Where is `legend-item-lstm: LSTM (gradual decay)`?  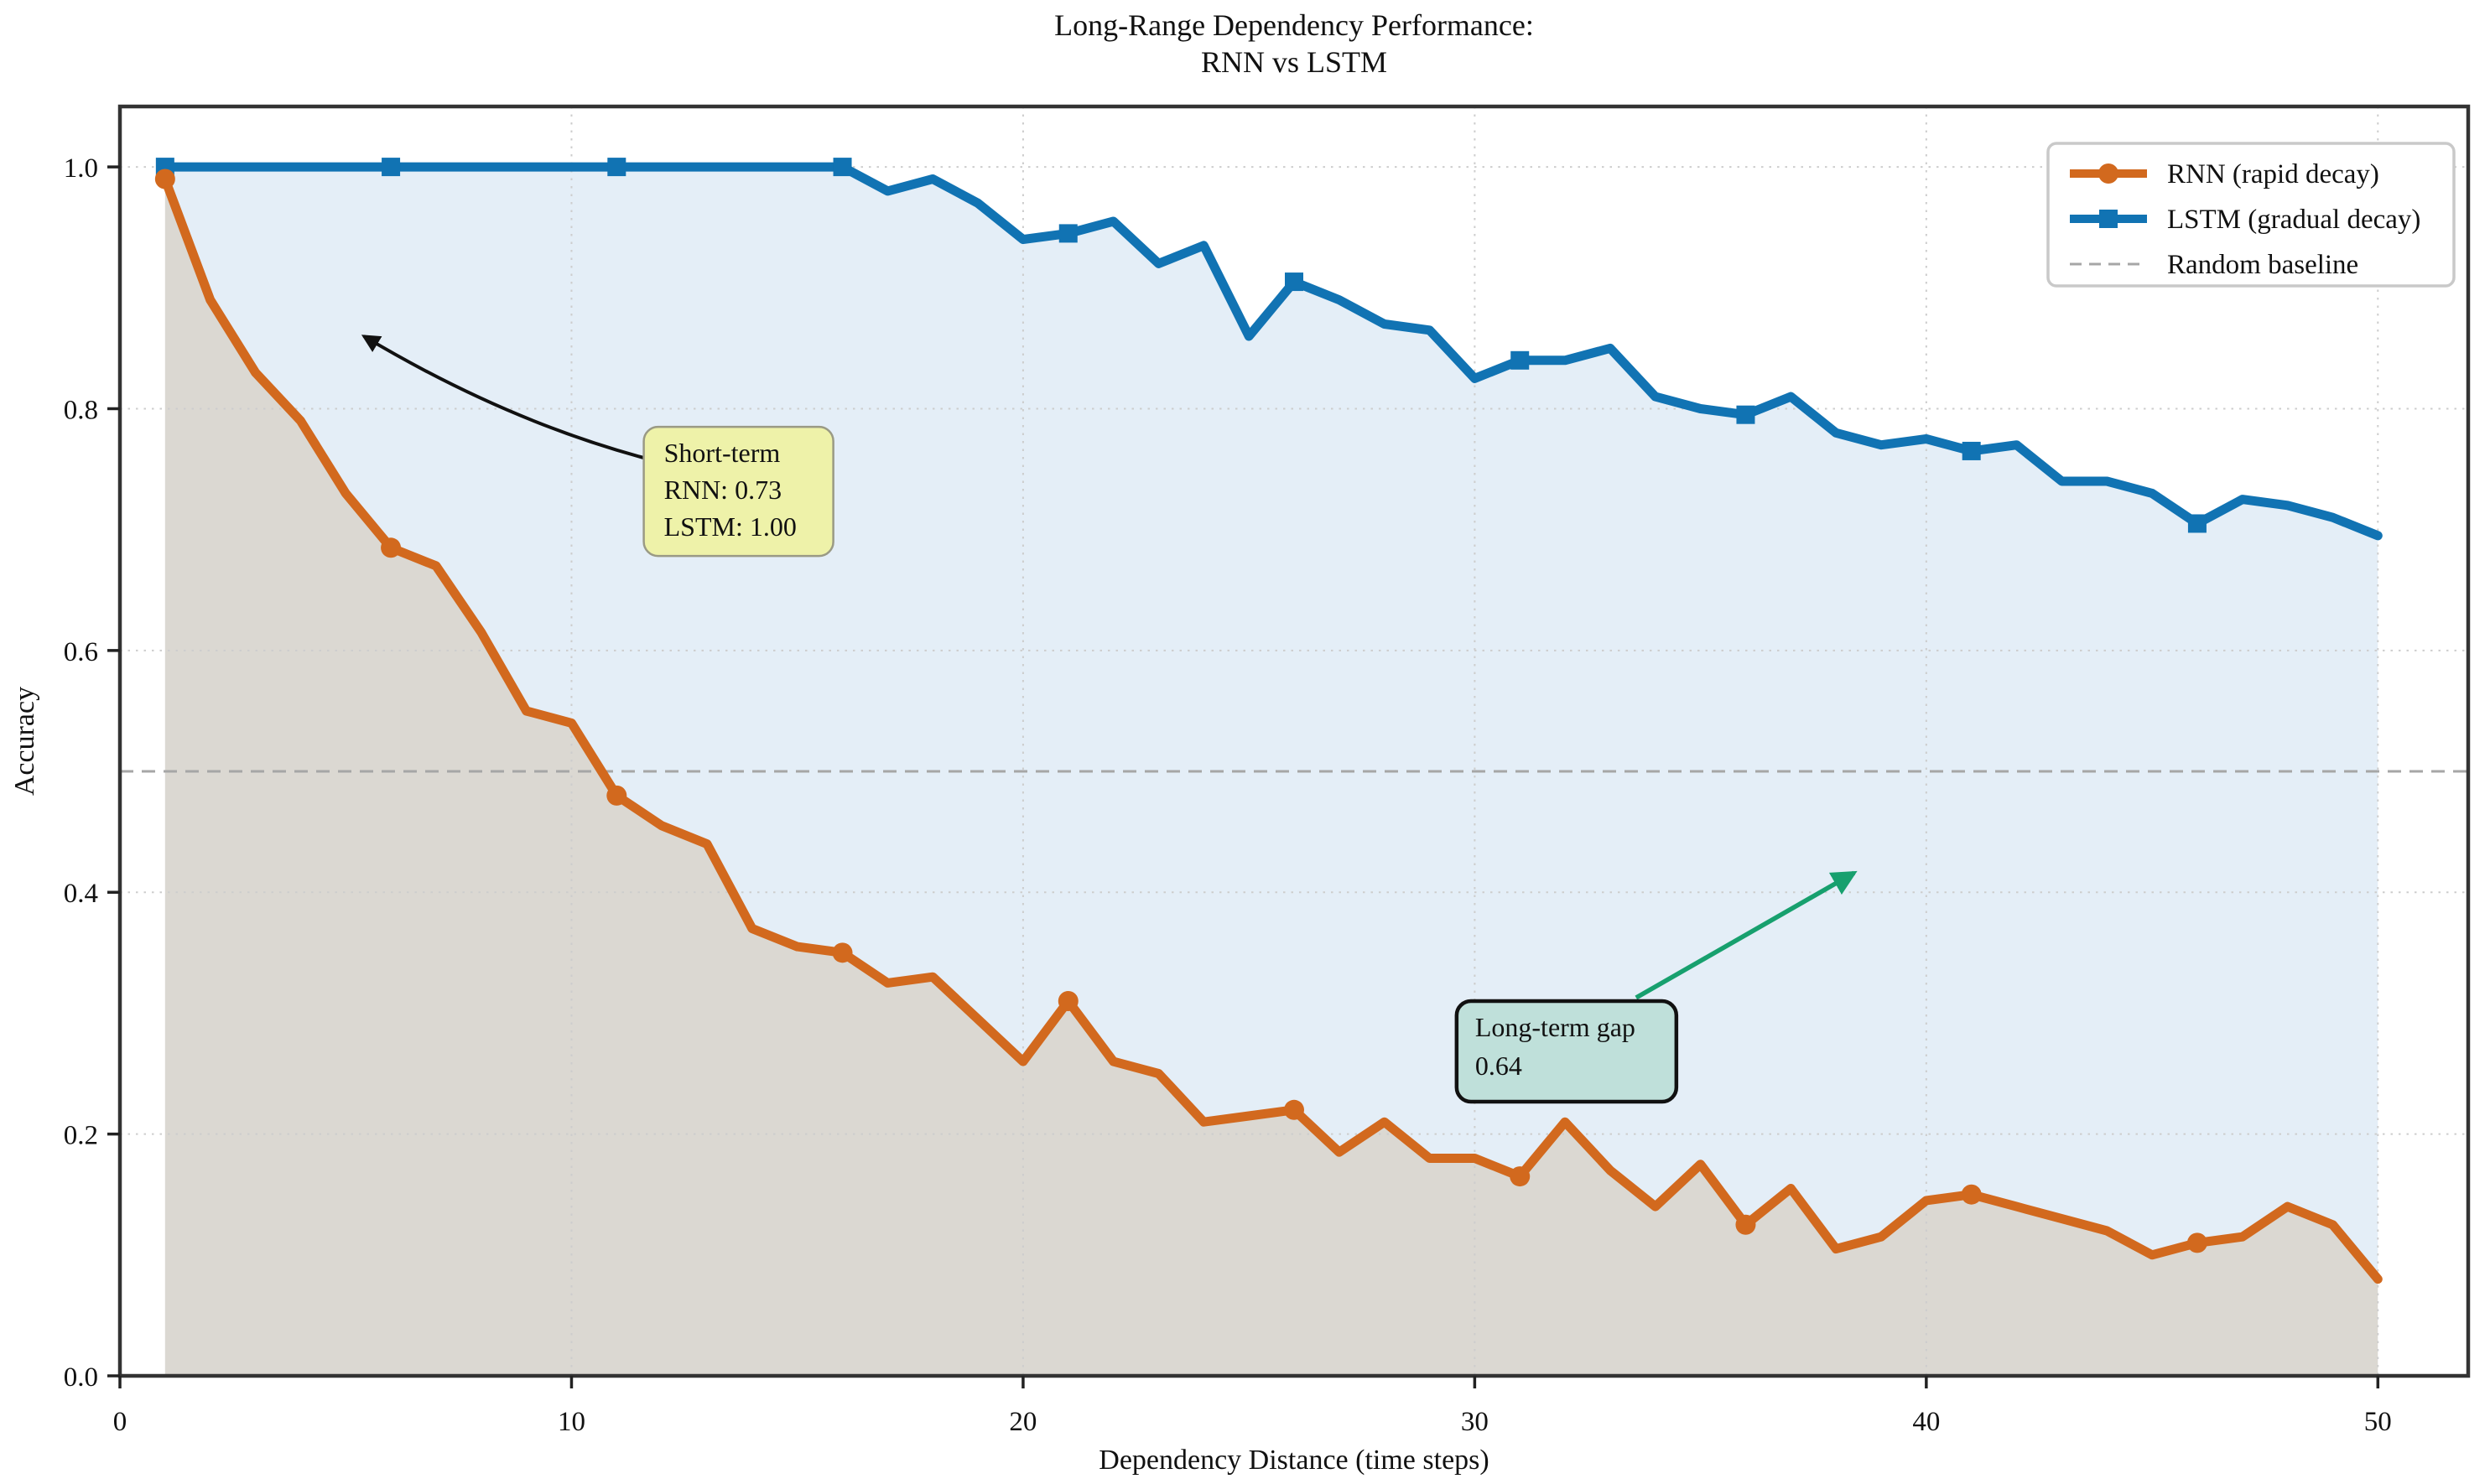
legend-item-lstm: LSTM (gradual decay) is located at coordinates (2245, 220).